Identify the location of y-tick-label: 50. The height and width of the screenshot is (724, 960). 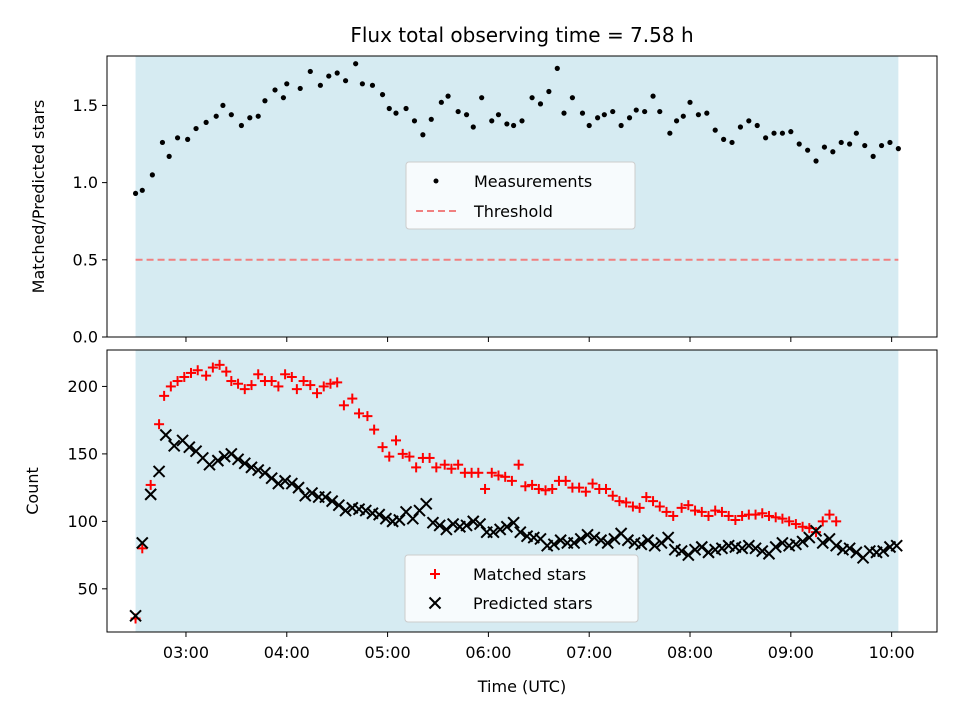
(88, 588).